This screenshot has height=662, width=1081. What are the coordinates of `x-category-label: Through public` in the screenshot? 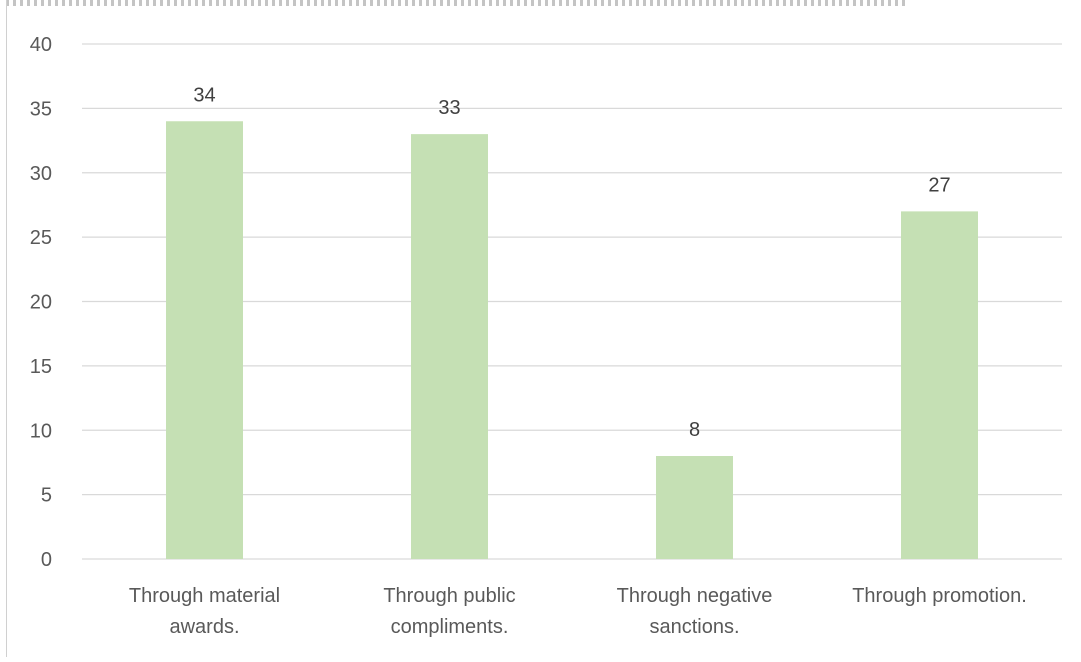 It's located at (449, 596).